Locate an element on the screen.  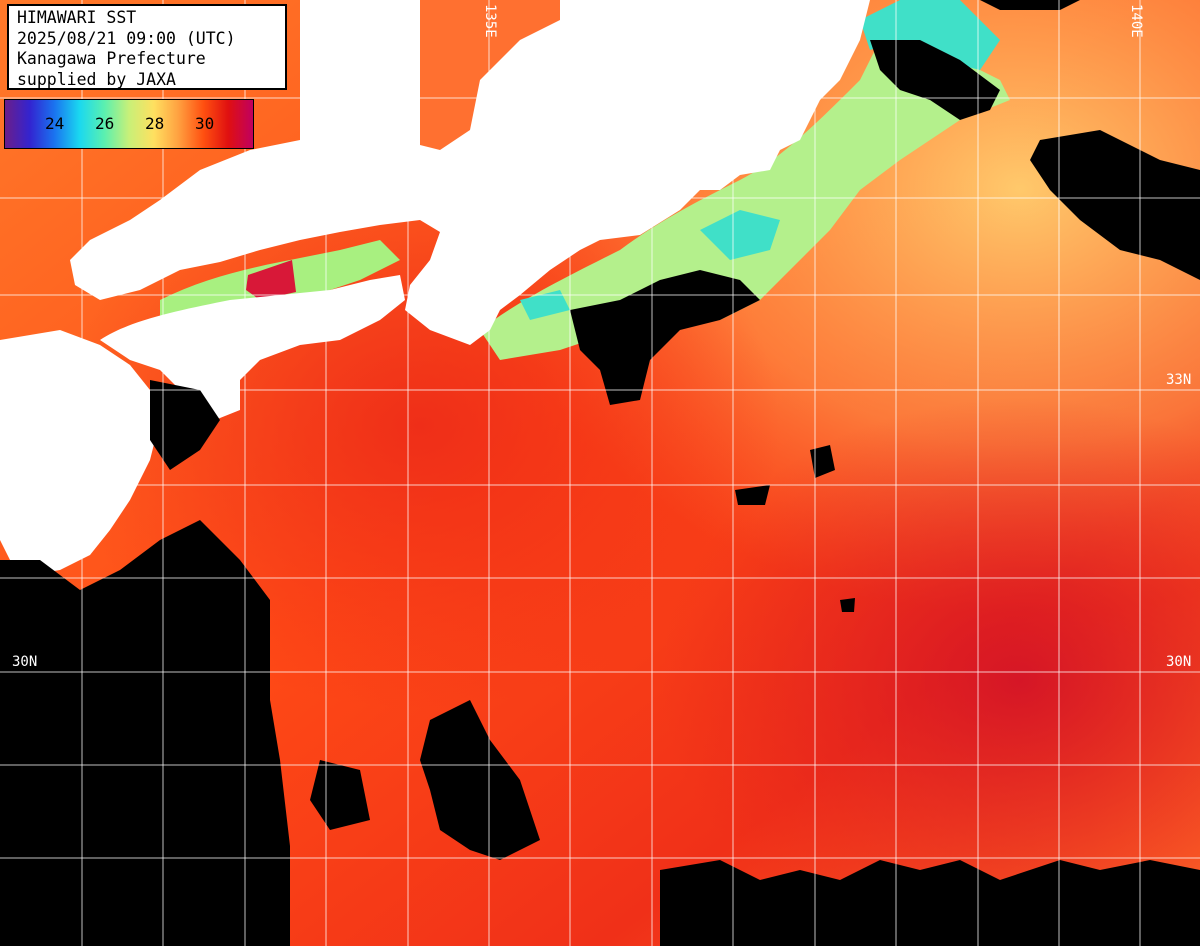
lat-label-33n-left: 33N is located at coordinates (25, 380).